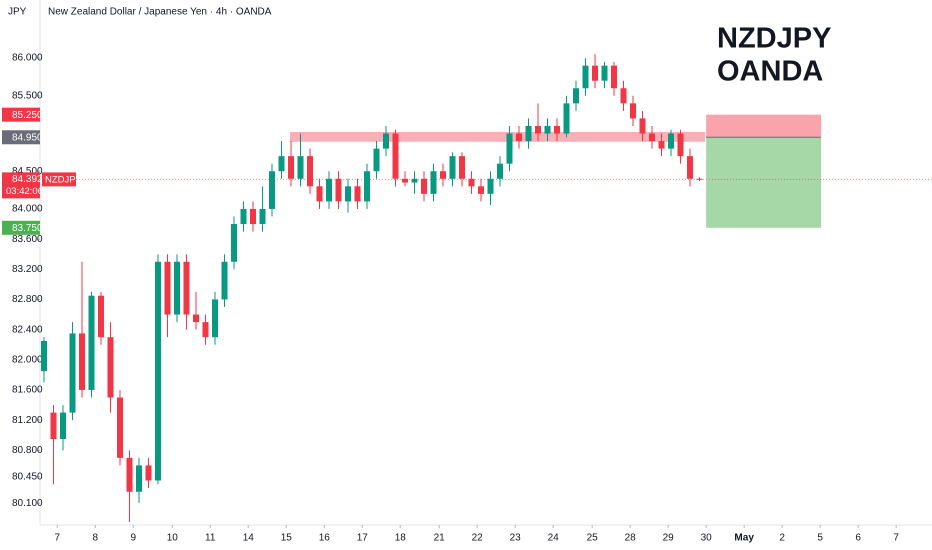 This screenshot has width=932, height=550. Describe the element at coordinates (498, 137) in the screenshot. I see `resistance-zone` at that location.